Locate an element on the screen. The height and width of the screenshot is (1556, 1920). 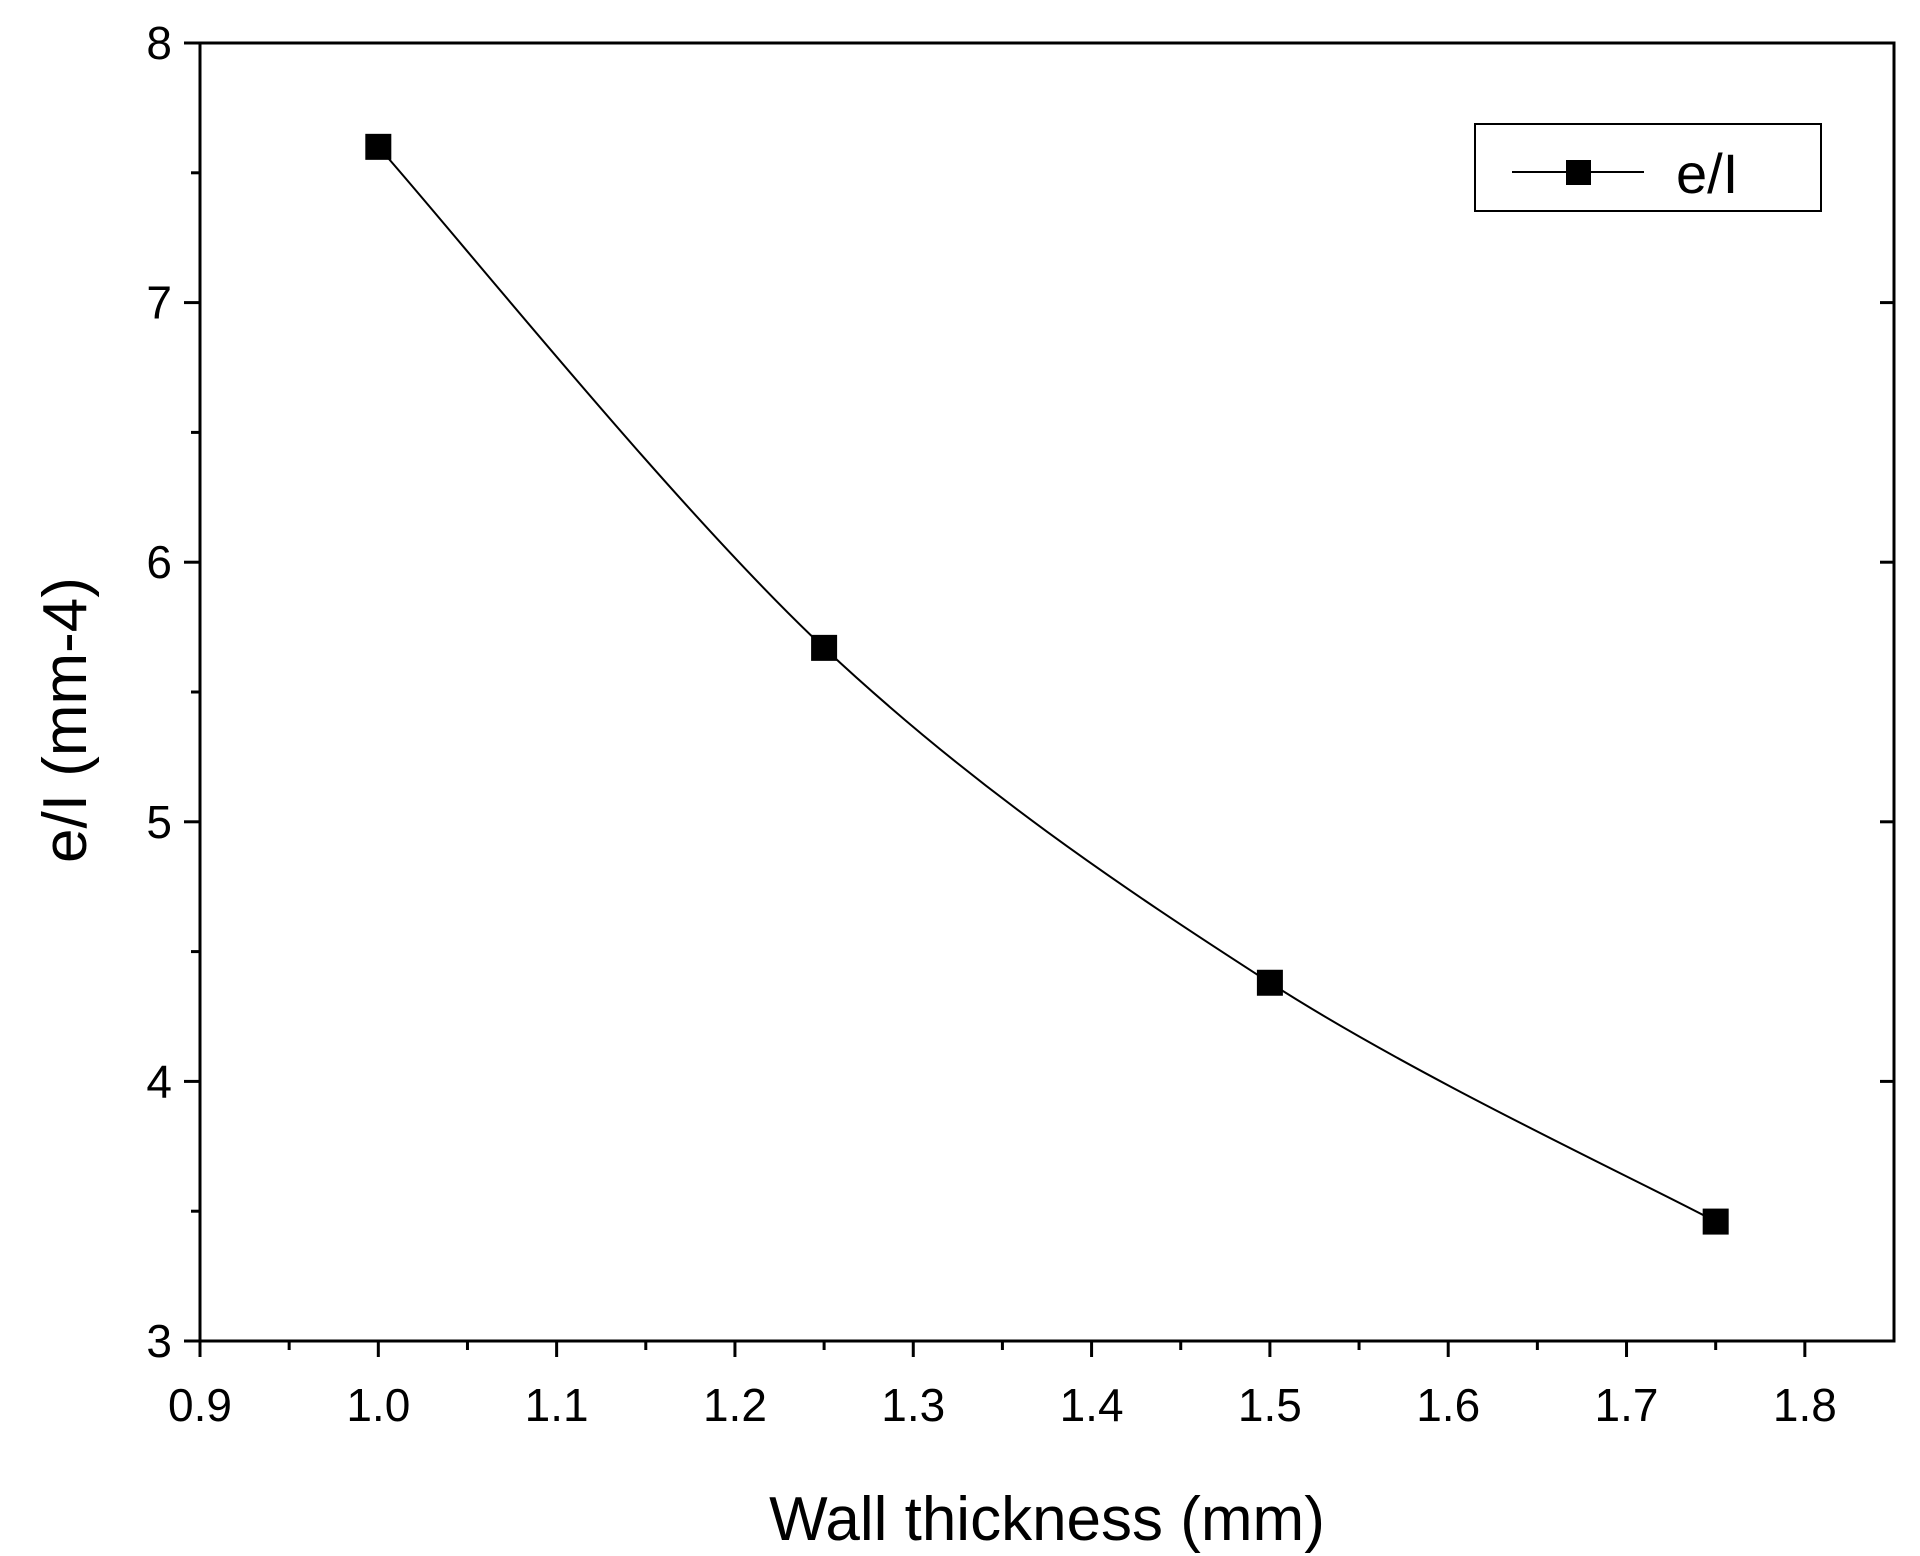
legend: e/I is located at coordinates (1648, 167).